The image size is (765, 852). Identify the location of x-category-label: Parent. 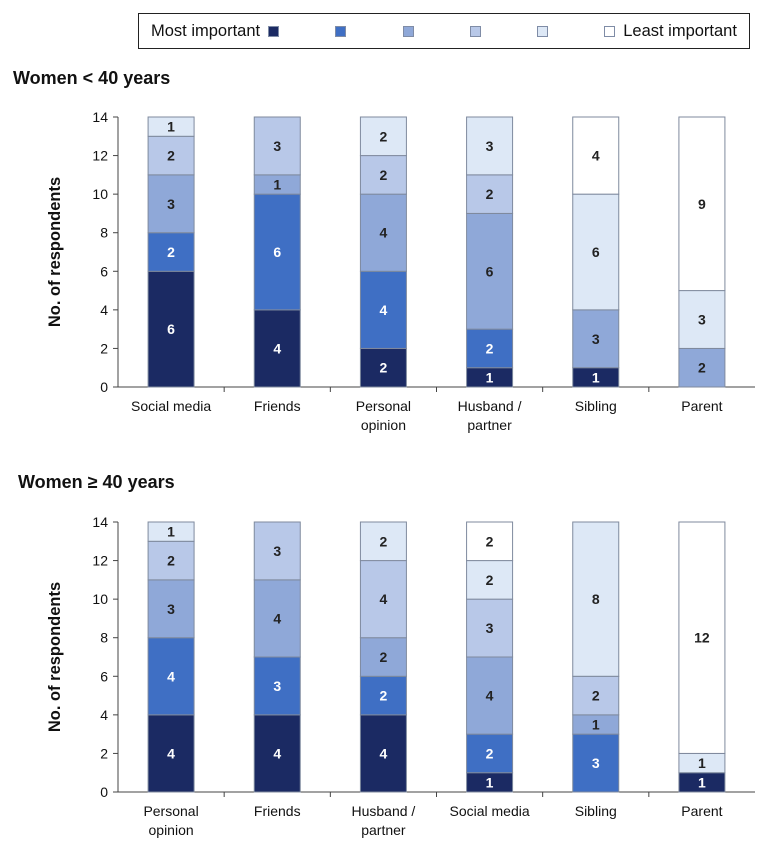
(701, 811).